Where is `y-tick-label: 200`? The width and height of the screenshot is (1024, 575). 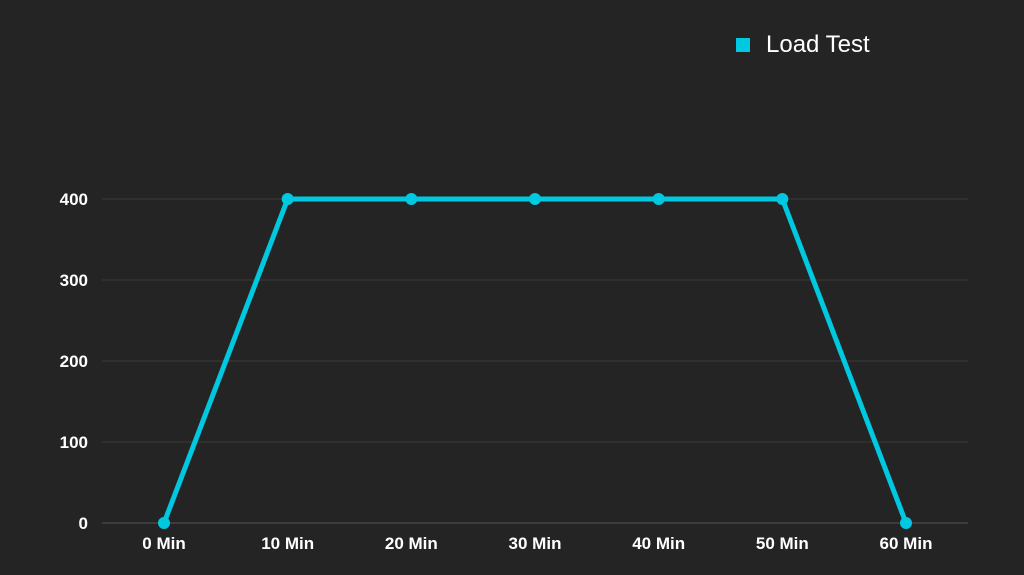
y-tick-label: 200 is located at coordinates (74, 361).